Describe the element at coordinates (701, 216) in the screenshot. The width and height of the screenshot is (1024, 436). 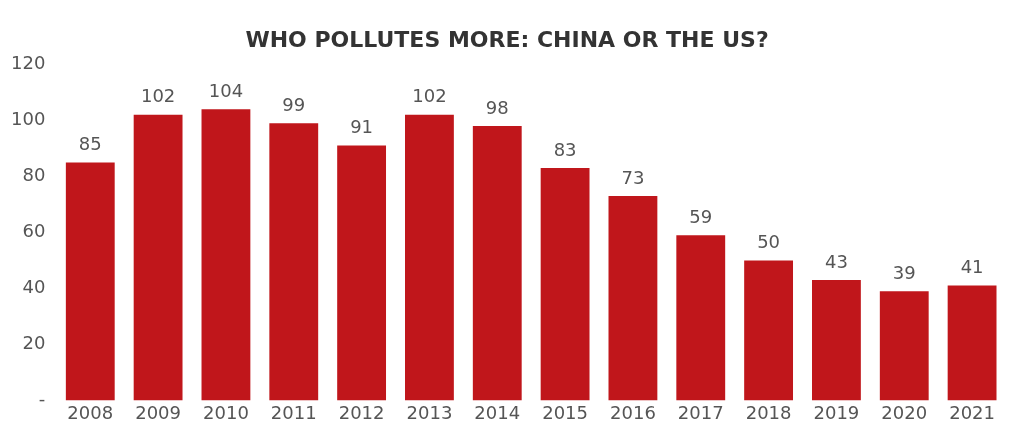
I see `data-label: 59` at that location.